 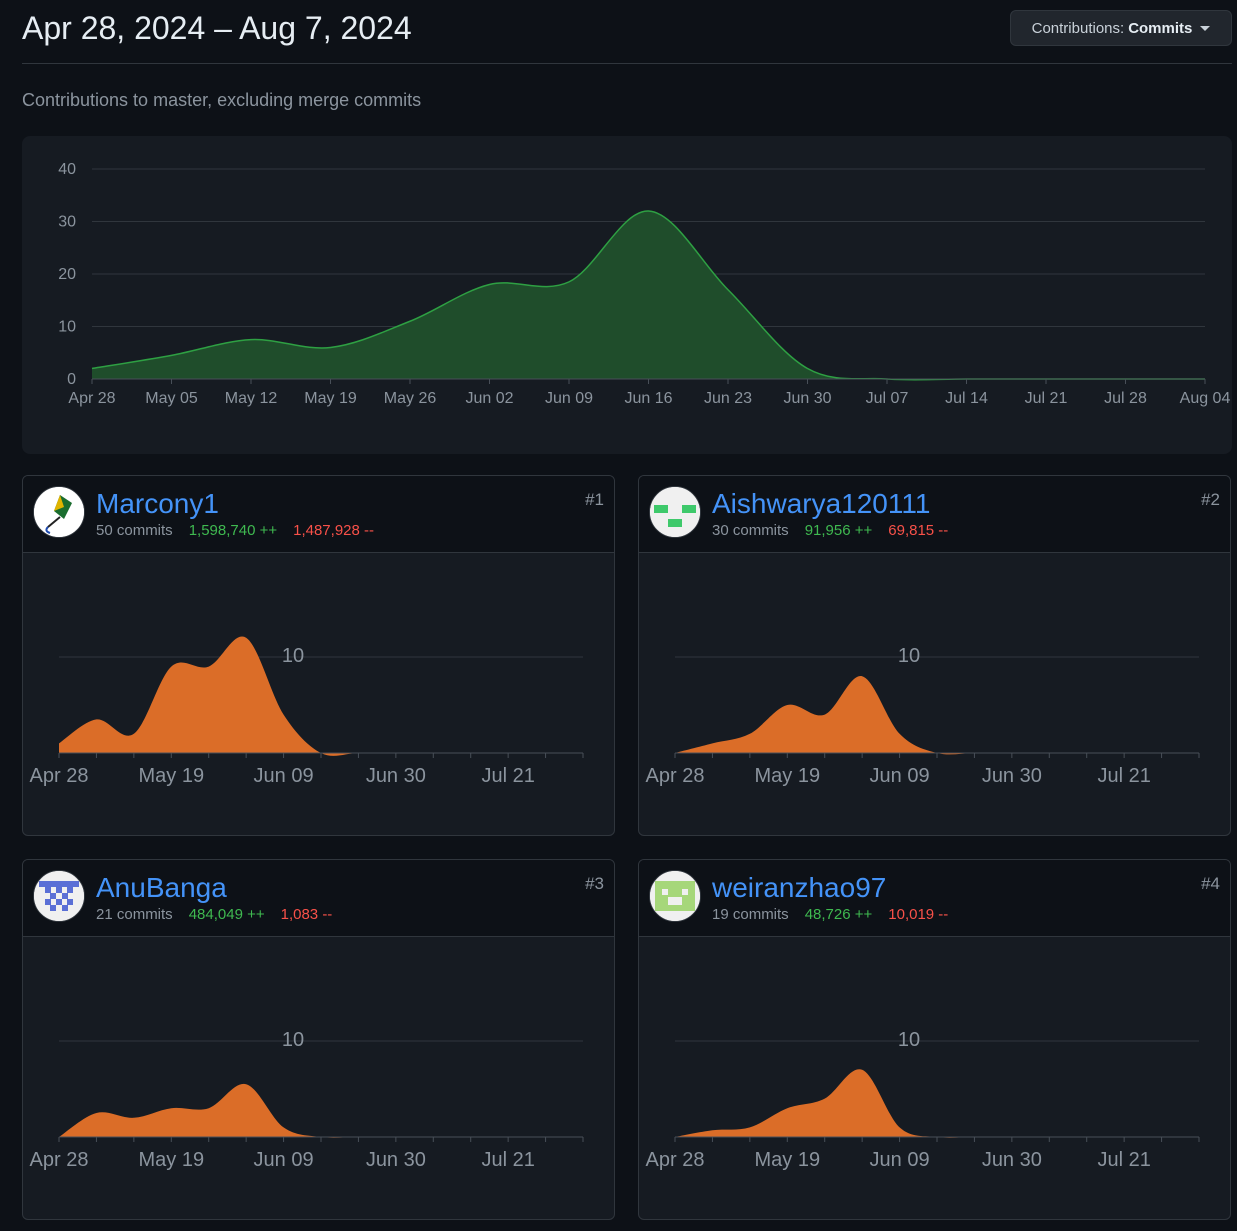 I want to click on contributions-dropdown-value: Commits, so click(x=1160, y=28).